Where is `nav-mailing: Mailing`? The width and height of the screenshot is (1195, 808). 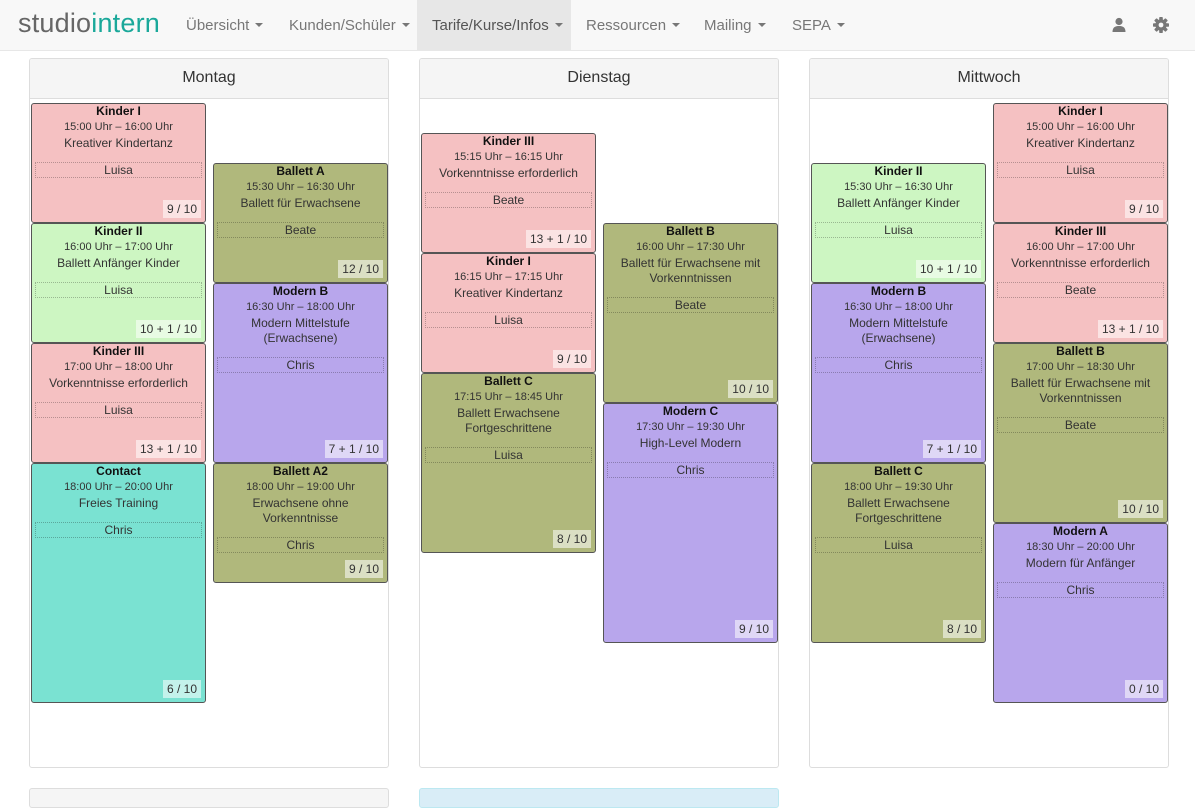 nav-mailing: Mailing is located at coordinates (735, 25).